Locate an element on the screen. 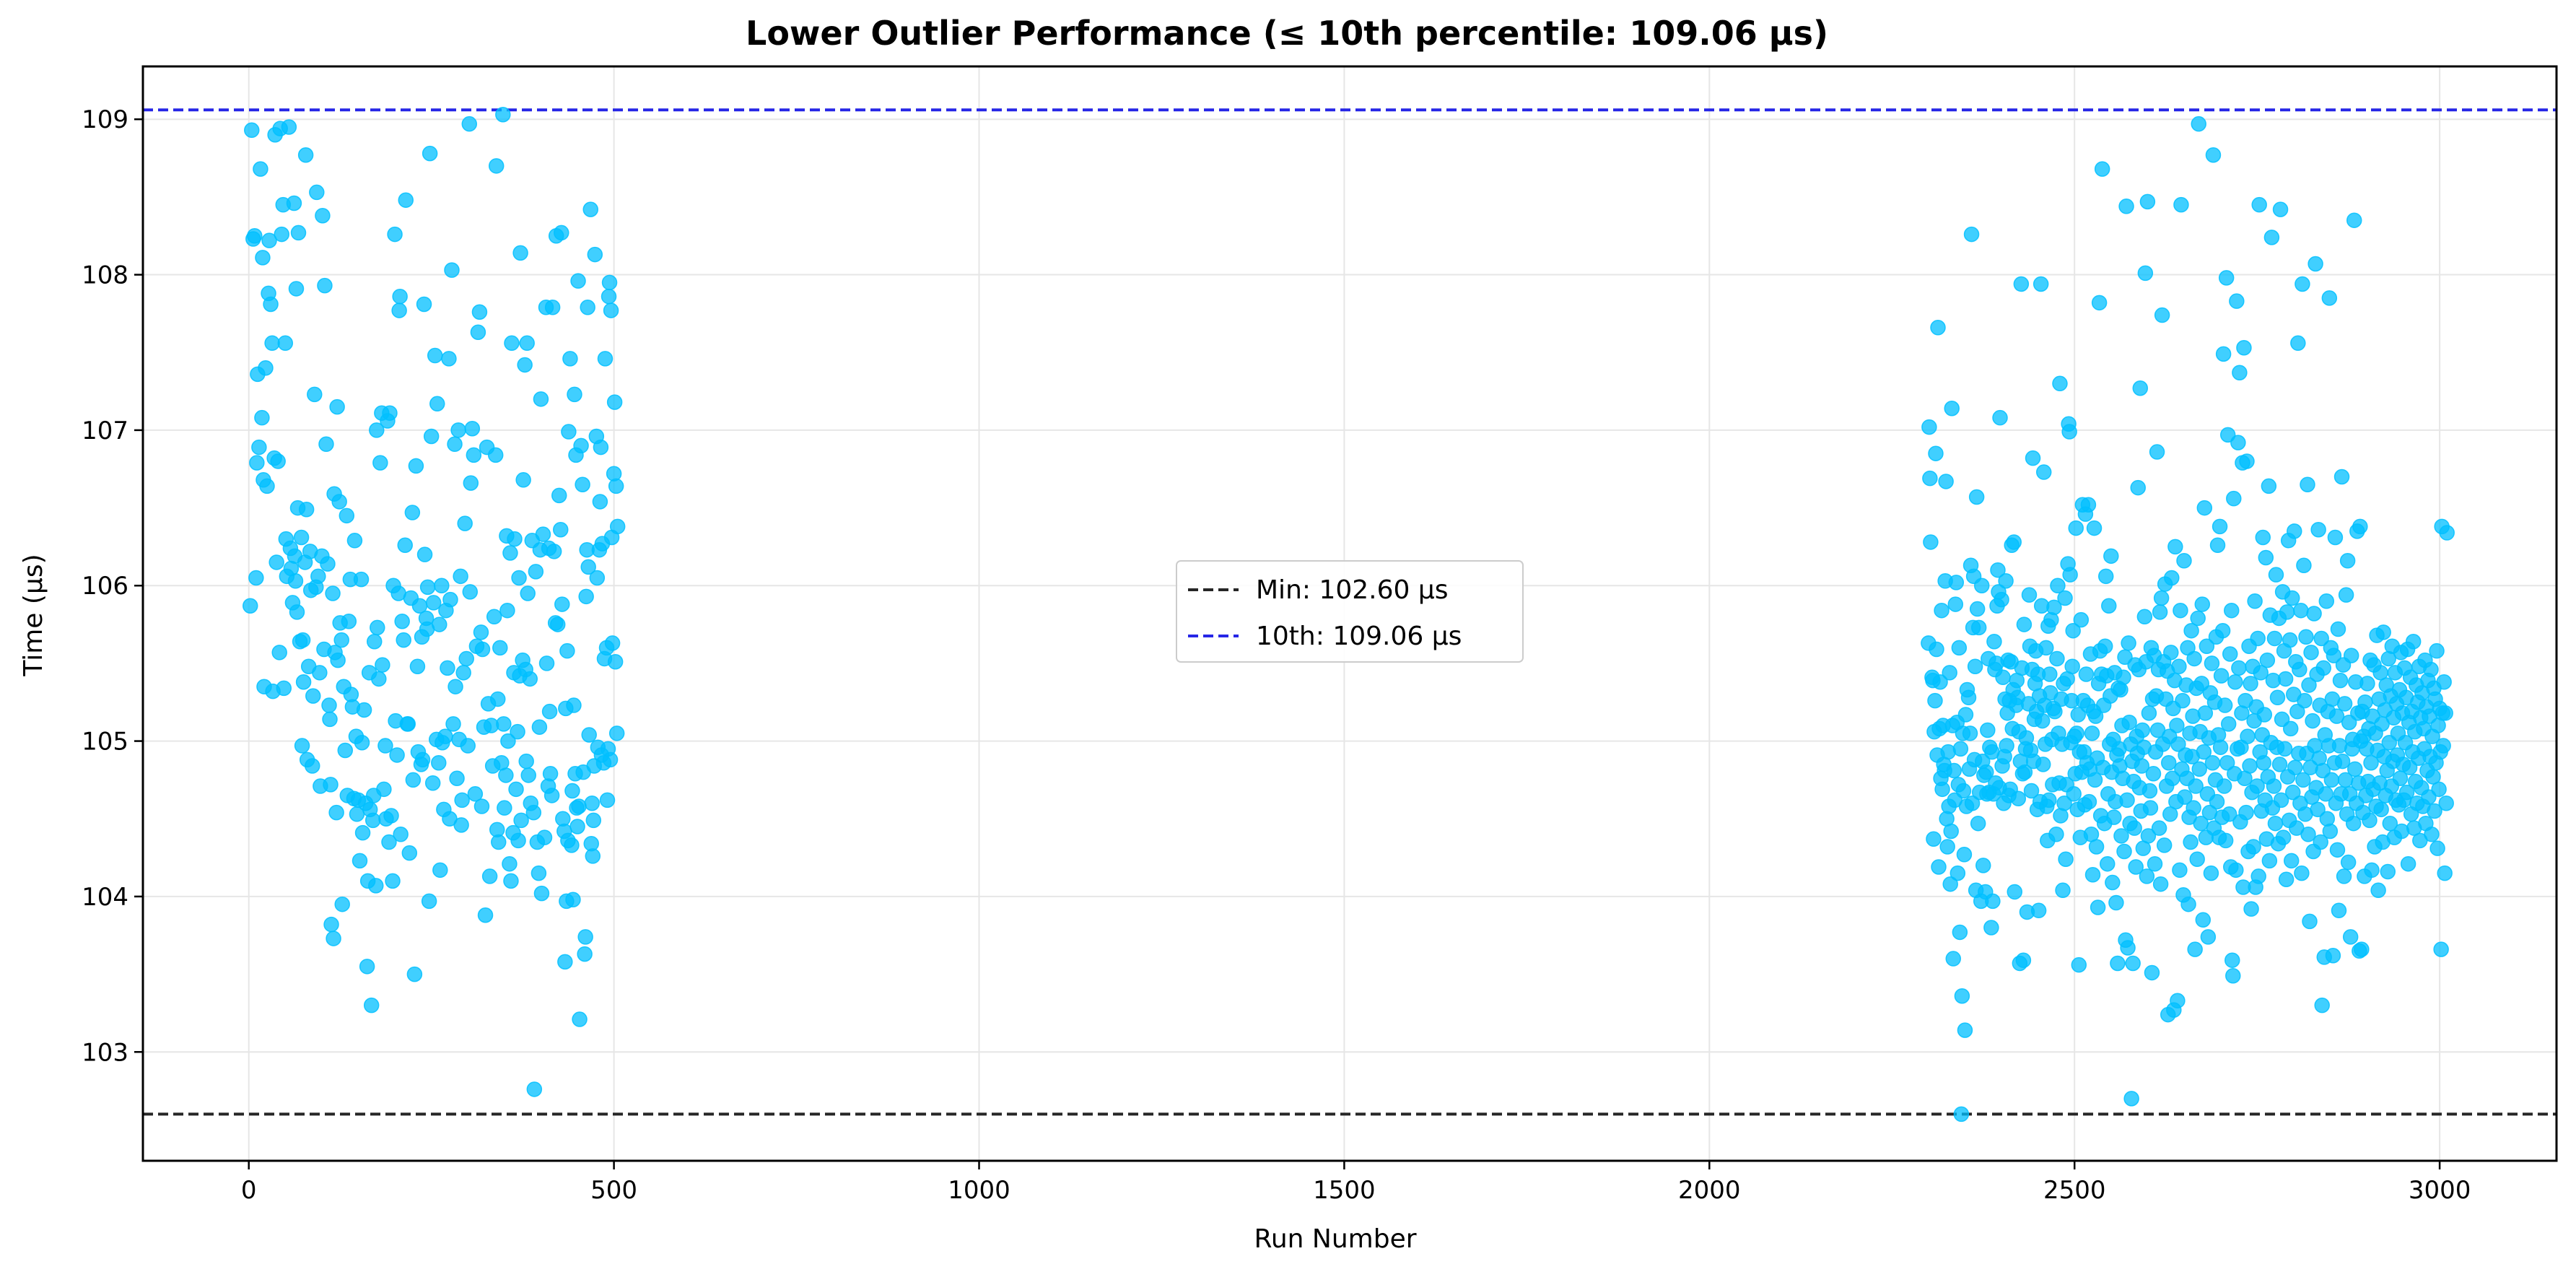 Image resolution: width=2576 pixels, height=1277 pixels. y-tick-label: 103 is located at coordinates (105, 1052).